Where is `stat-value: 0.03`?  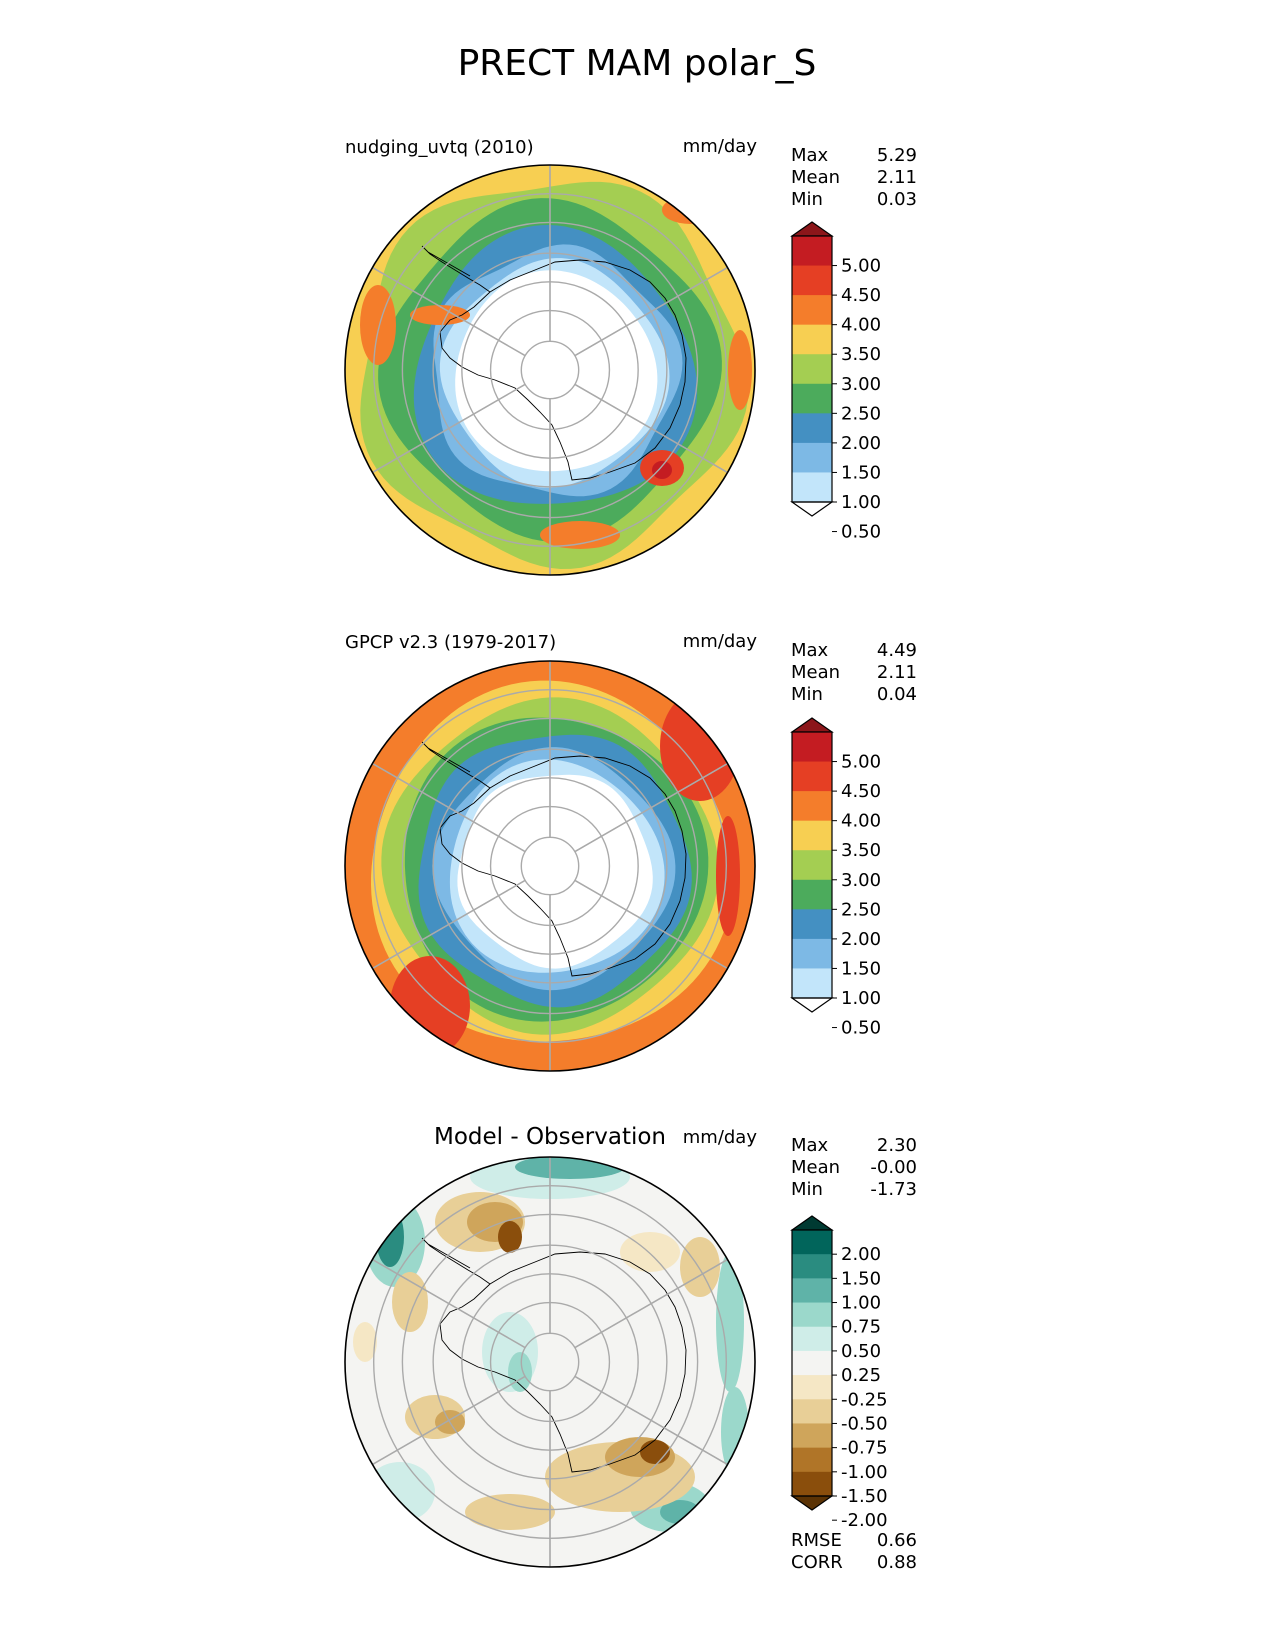 stat-value: 0.03 is located at coordinates (897, 199).